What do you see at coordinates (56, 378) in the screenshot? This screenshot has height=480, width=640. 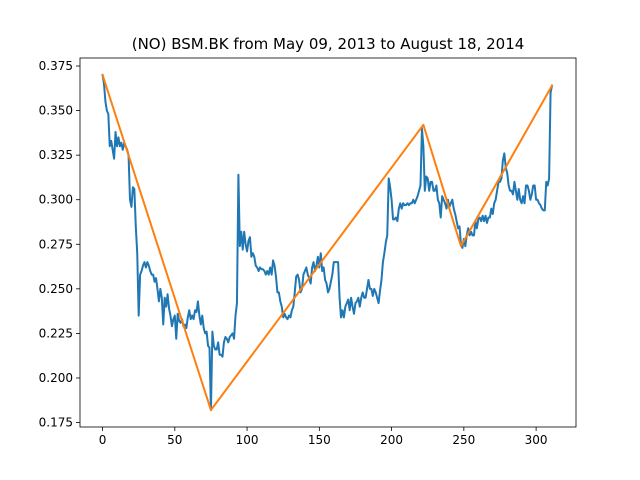 I see `y-tick-label: 0.200` at bounding box center [56, 378].